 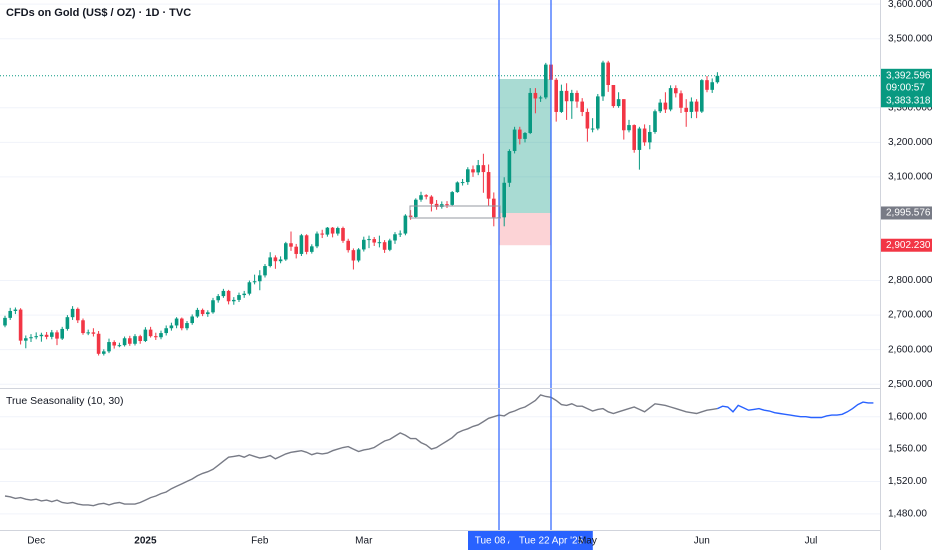 I want to click on indicator-title: True Seasonality (10, 30), so click(x=65, y=401).